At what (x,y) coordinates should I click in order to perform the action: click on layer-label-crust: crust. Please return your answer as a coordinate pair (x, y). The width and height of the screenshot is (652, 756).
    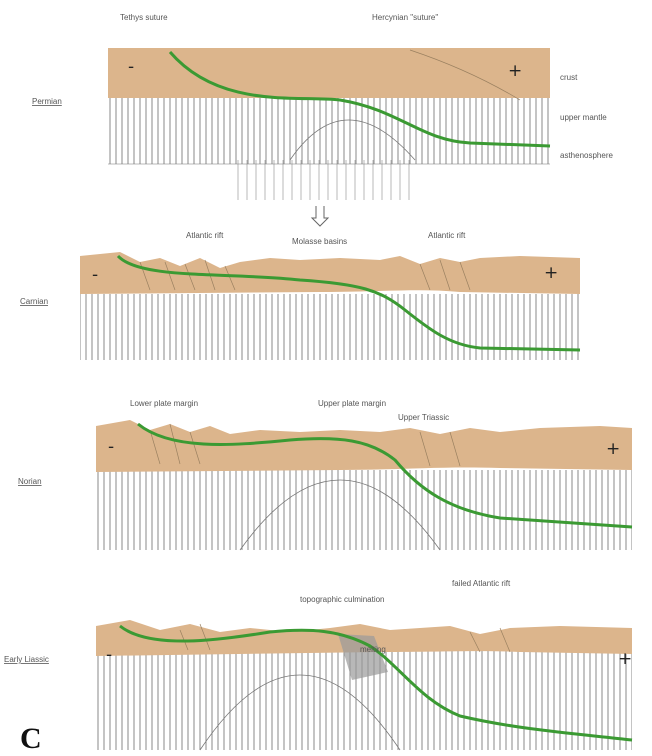
    Looking at the image, I should click on (569, 77).